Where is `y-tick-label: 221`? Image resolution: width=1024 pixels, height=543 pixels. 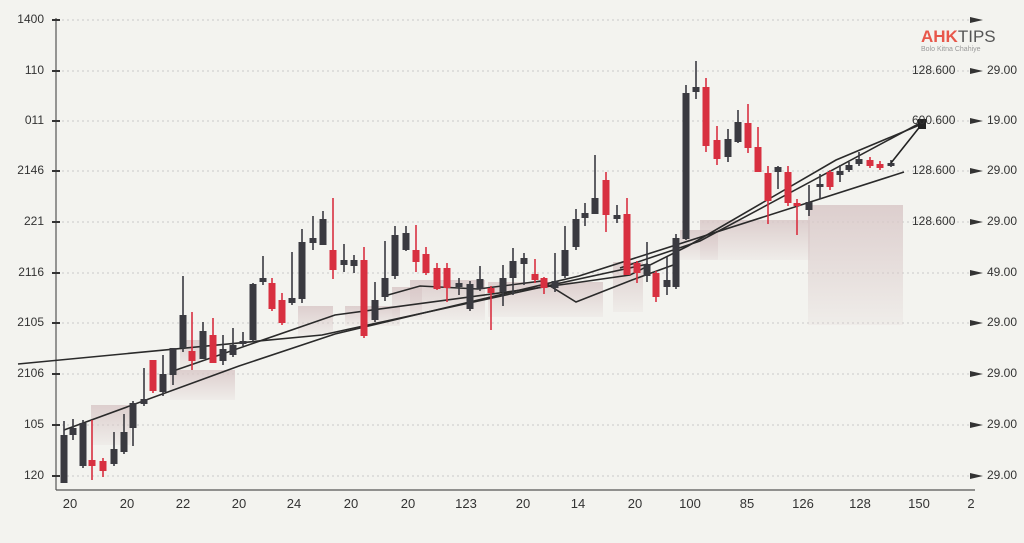
y-tick-label: 221 is located at coordinates (33, 221).